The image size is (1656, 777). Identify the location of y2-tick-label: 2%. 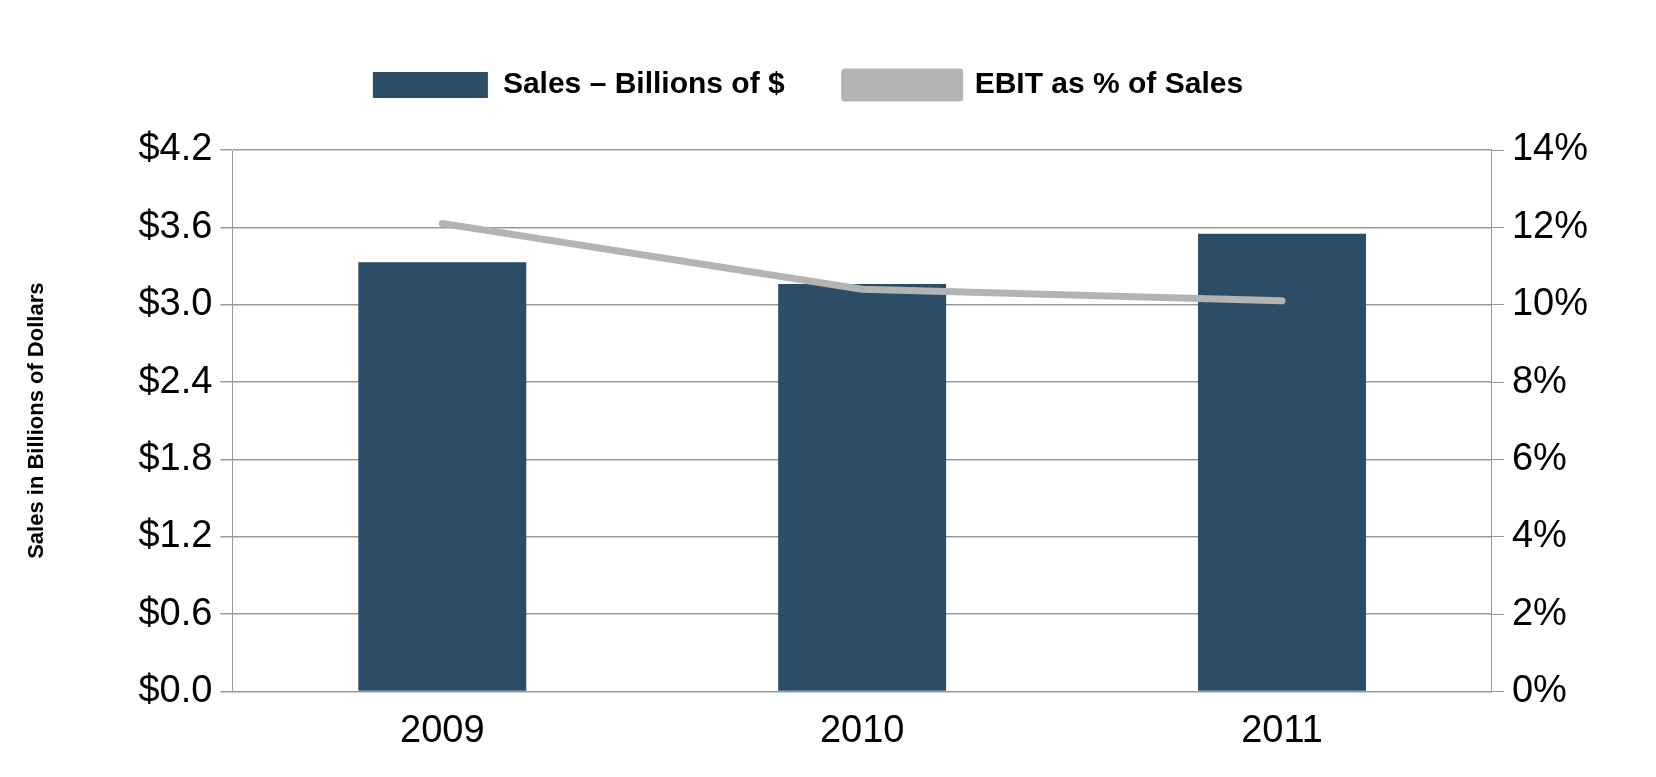
(1539, 611).